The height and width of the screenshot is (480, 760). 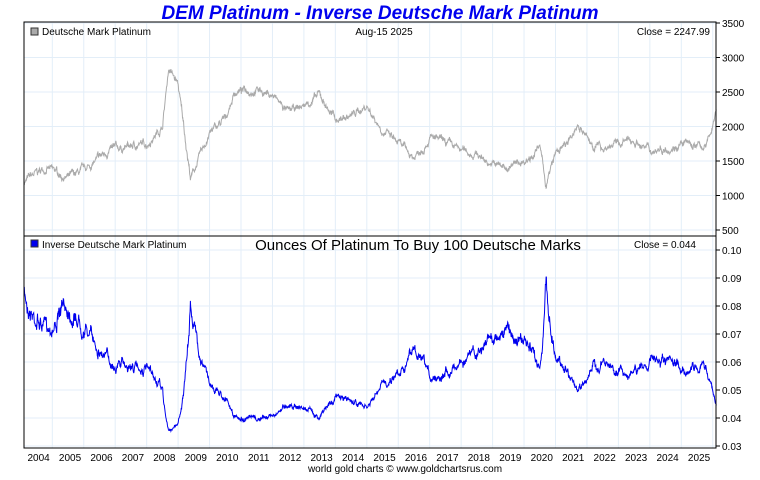 What do you see at coordinates (732, 251) in the screenshot?
I see `y-tick-label-bottom: 0.10` at bounding box center [732, 251].